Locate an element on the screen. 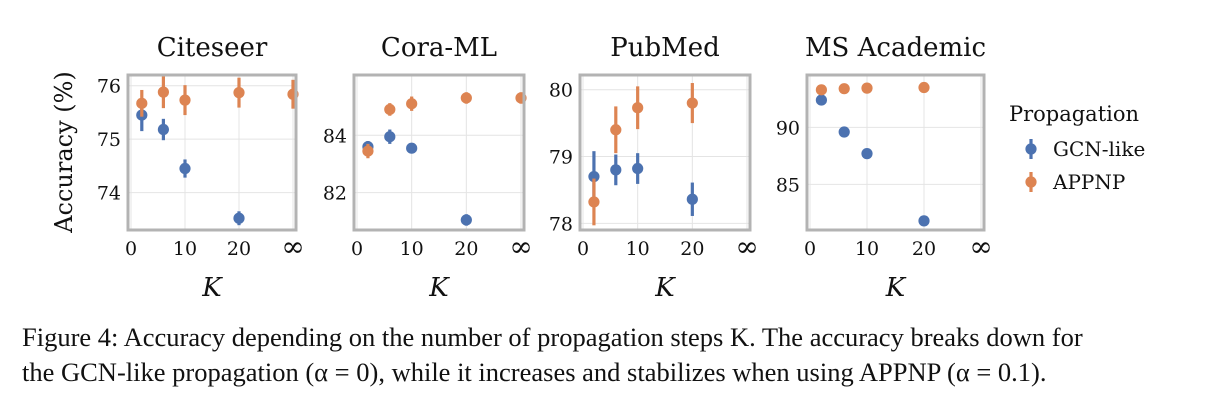  legend-marker-gcn-like is located at coordinates (1031, 149).